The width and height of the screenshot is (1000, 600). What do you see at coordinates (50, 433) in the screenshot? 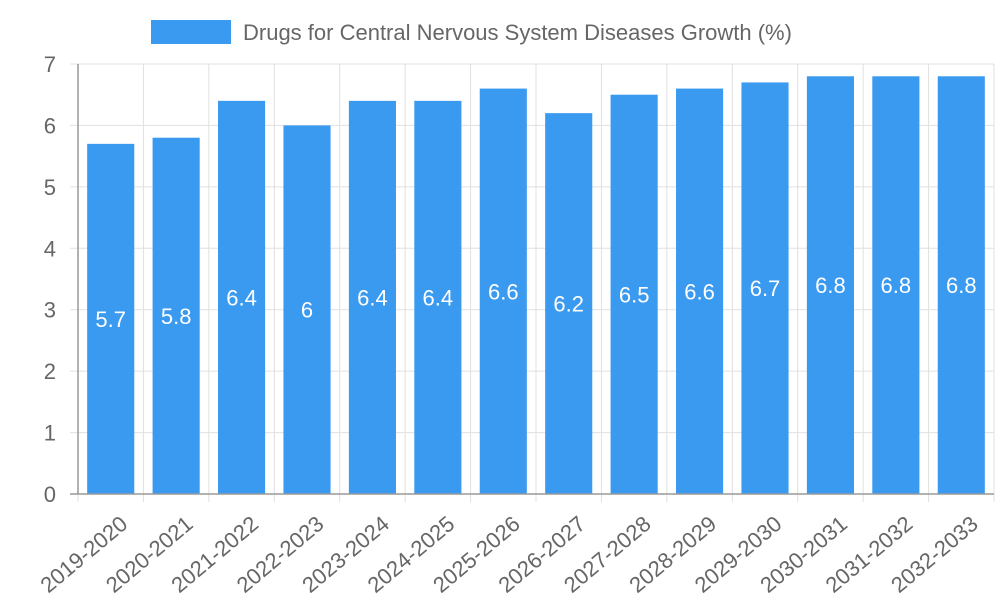
I see `y-tick-label: 1` at bounding box center [50, 433].